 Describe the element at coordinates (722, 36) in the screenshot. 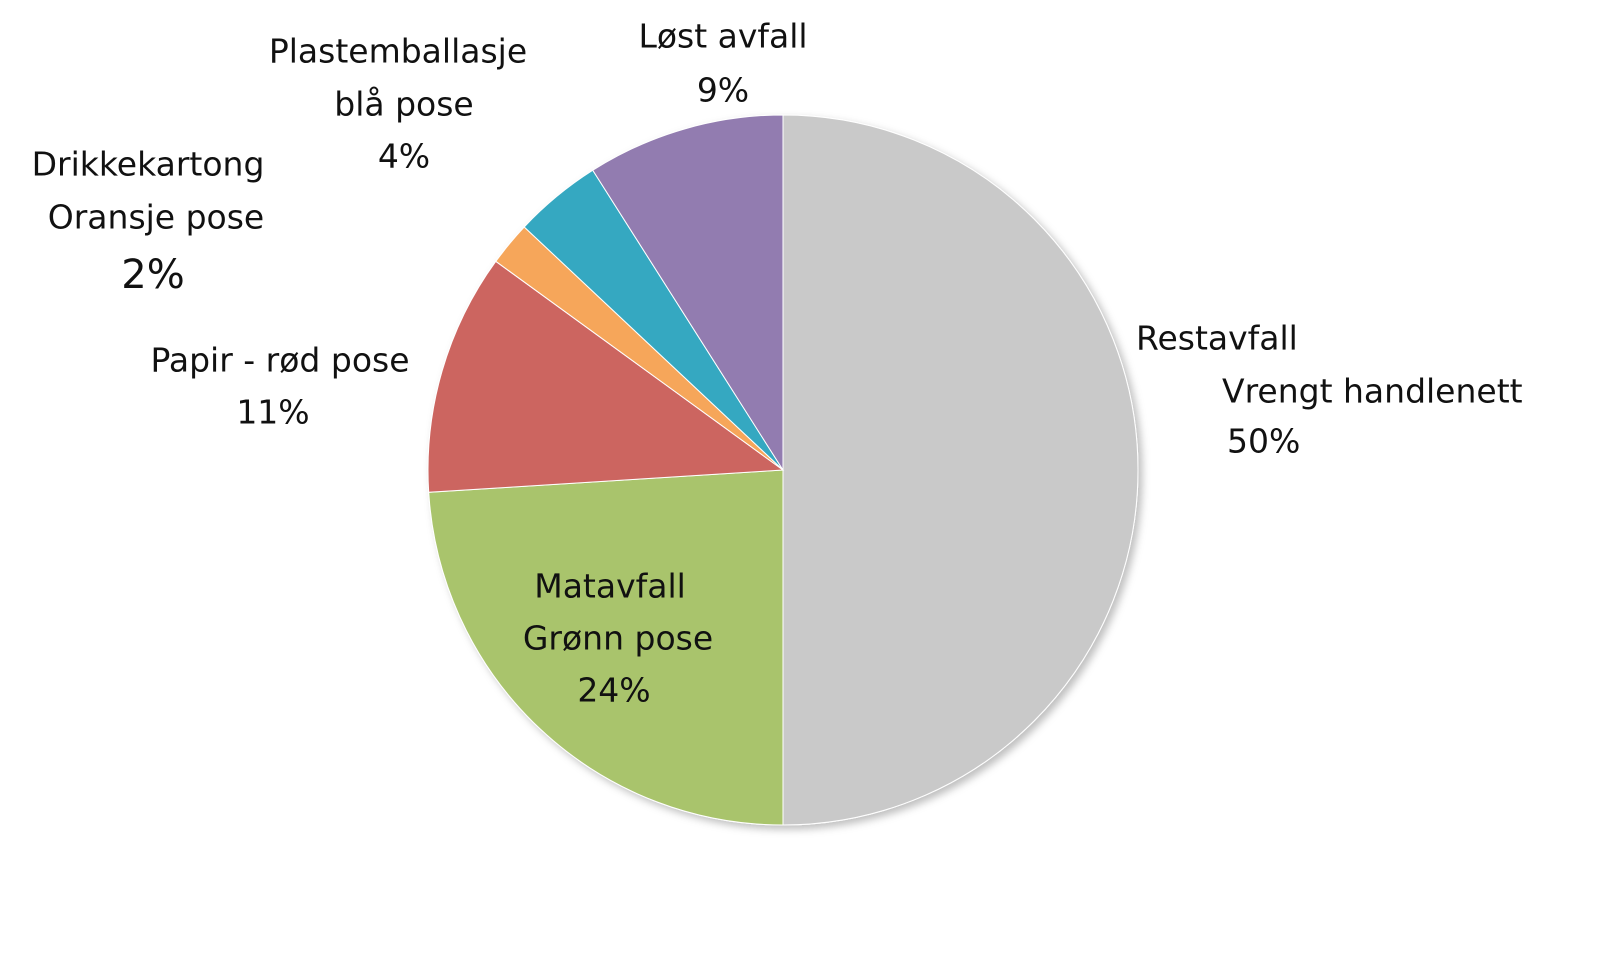

I see `slice-label: Løst avfall` at that location.